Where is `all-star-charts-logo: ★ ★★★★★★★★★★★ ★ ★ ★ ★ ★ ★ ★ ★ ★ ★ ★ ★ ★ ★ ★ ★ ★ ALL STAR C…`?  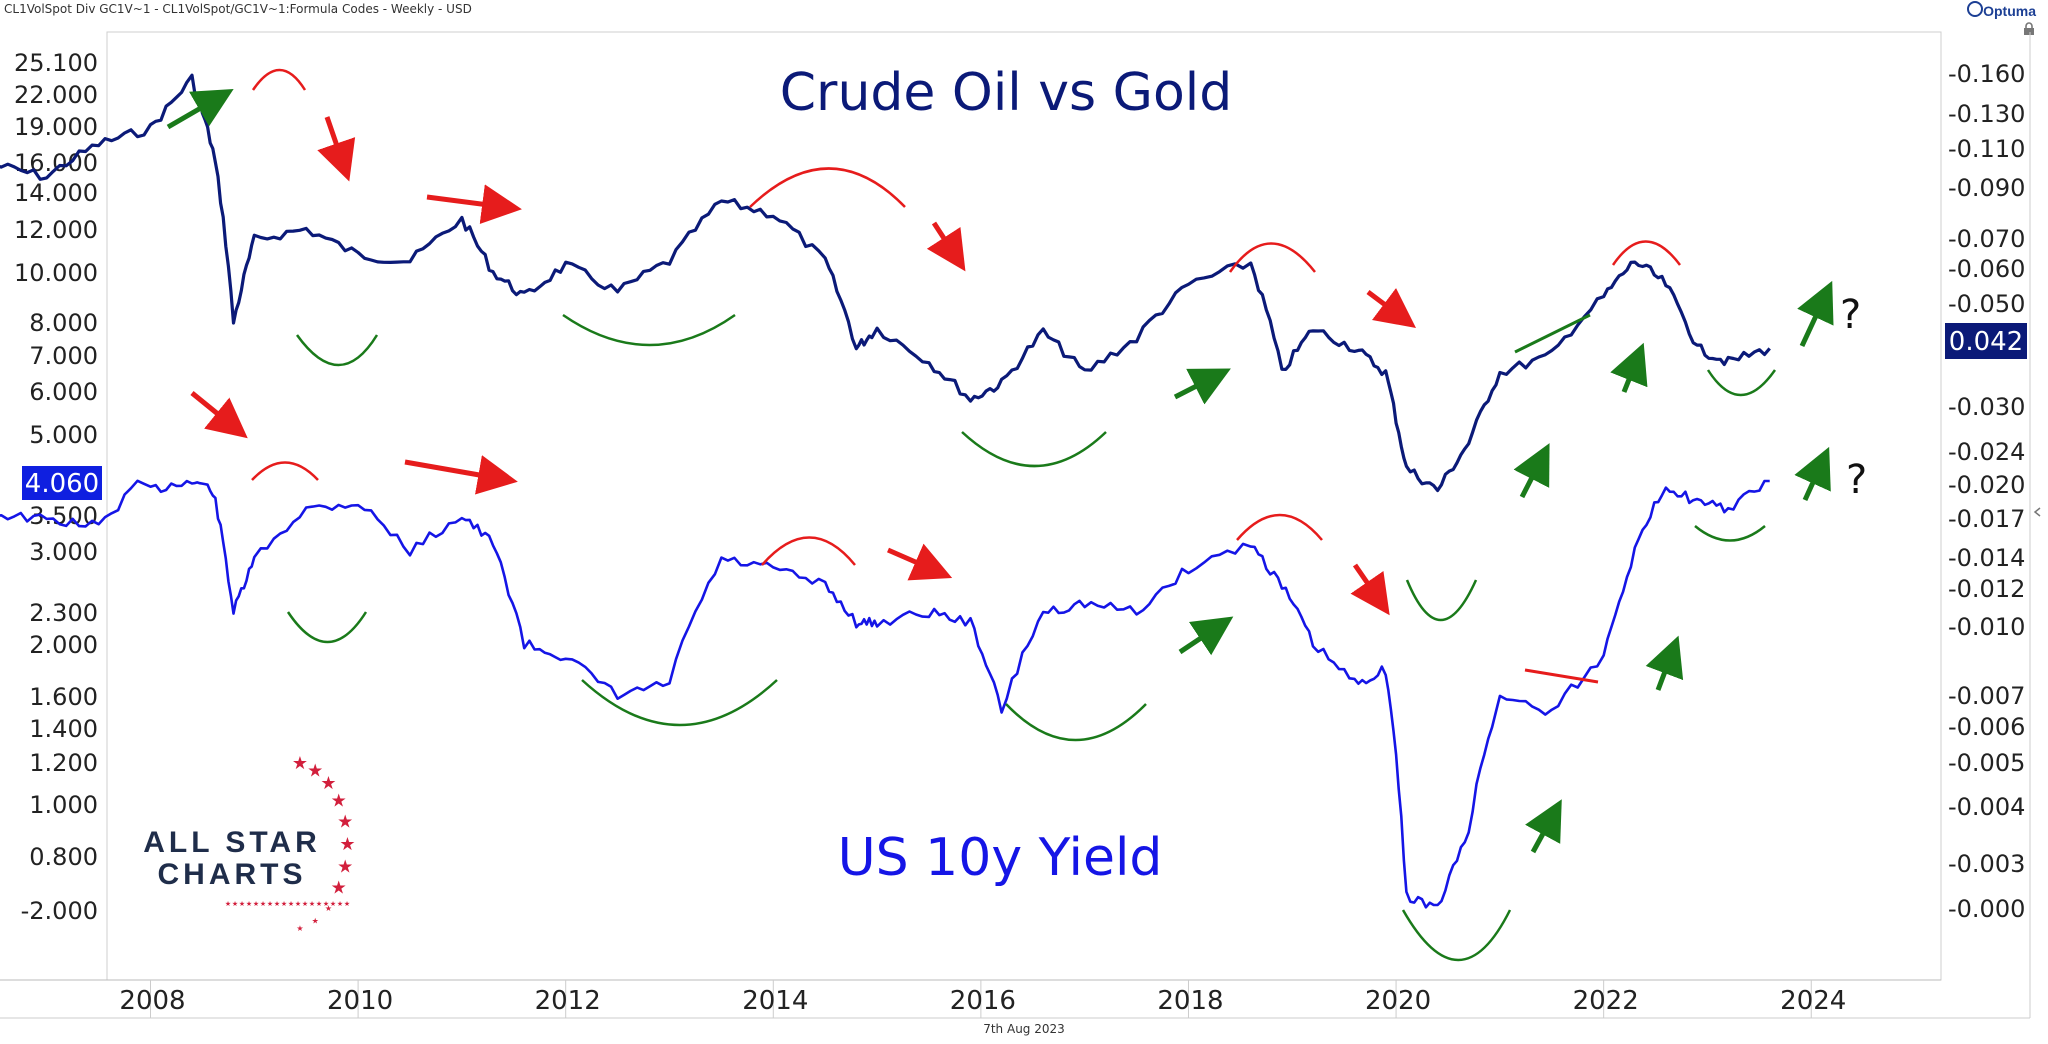
all-star-charts-logo: ★ ★★★★★★★★★★★ ★ ★ ★ ★ ★ ★ ★ ★ ★ ★ ★ ★ ★ ★ ★ ★ ★ ALL STAR C… is located at coordinates (249, 843).